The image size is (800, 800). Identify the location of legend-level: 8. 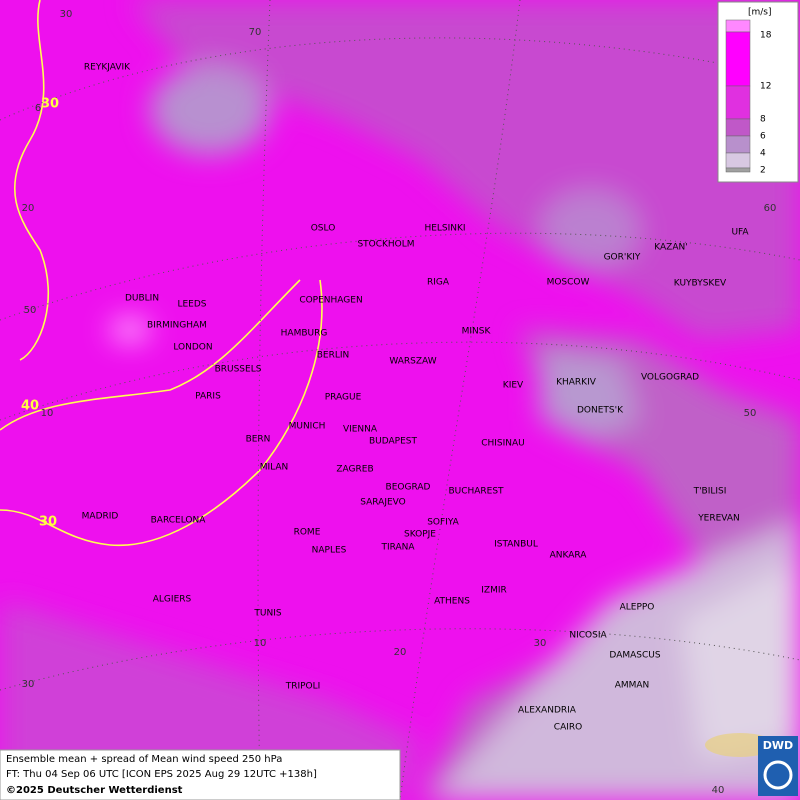
(763, 120).